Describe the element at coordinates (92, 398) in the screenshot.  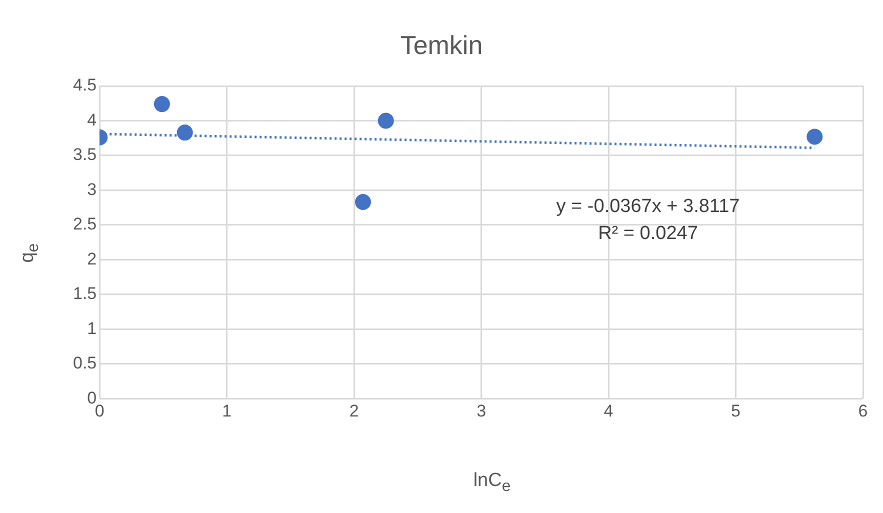
I see `y-tick-label: 0` at that location.